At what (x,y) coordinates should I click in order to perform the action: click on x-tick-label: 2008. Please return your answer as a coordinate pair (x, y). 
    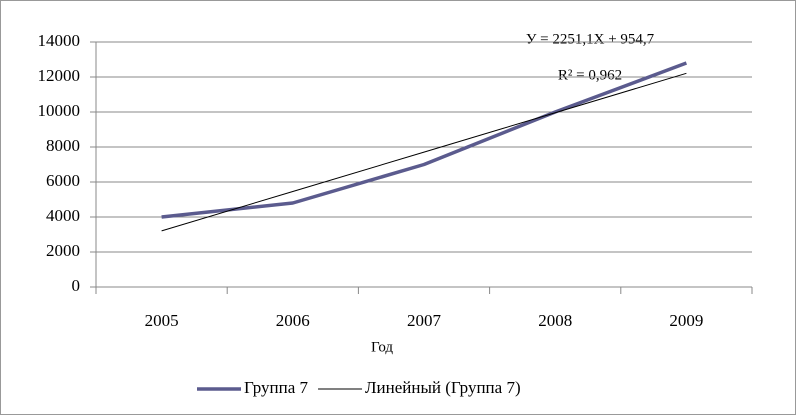
    Looking at the image, I should click on (555, 320).